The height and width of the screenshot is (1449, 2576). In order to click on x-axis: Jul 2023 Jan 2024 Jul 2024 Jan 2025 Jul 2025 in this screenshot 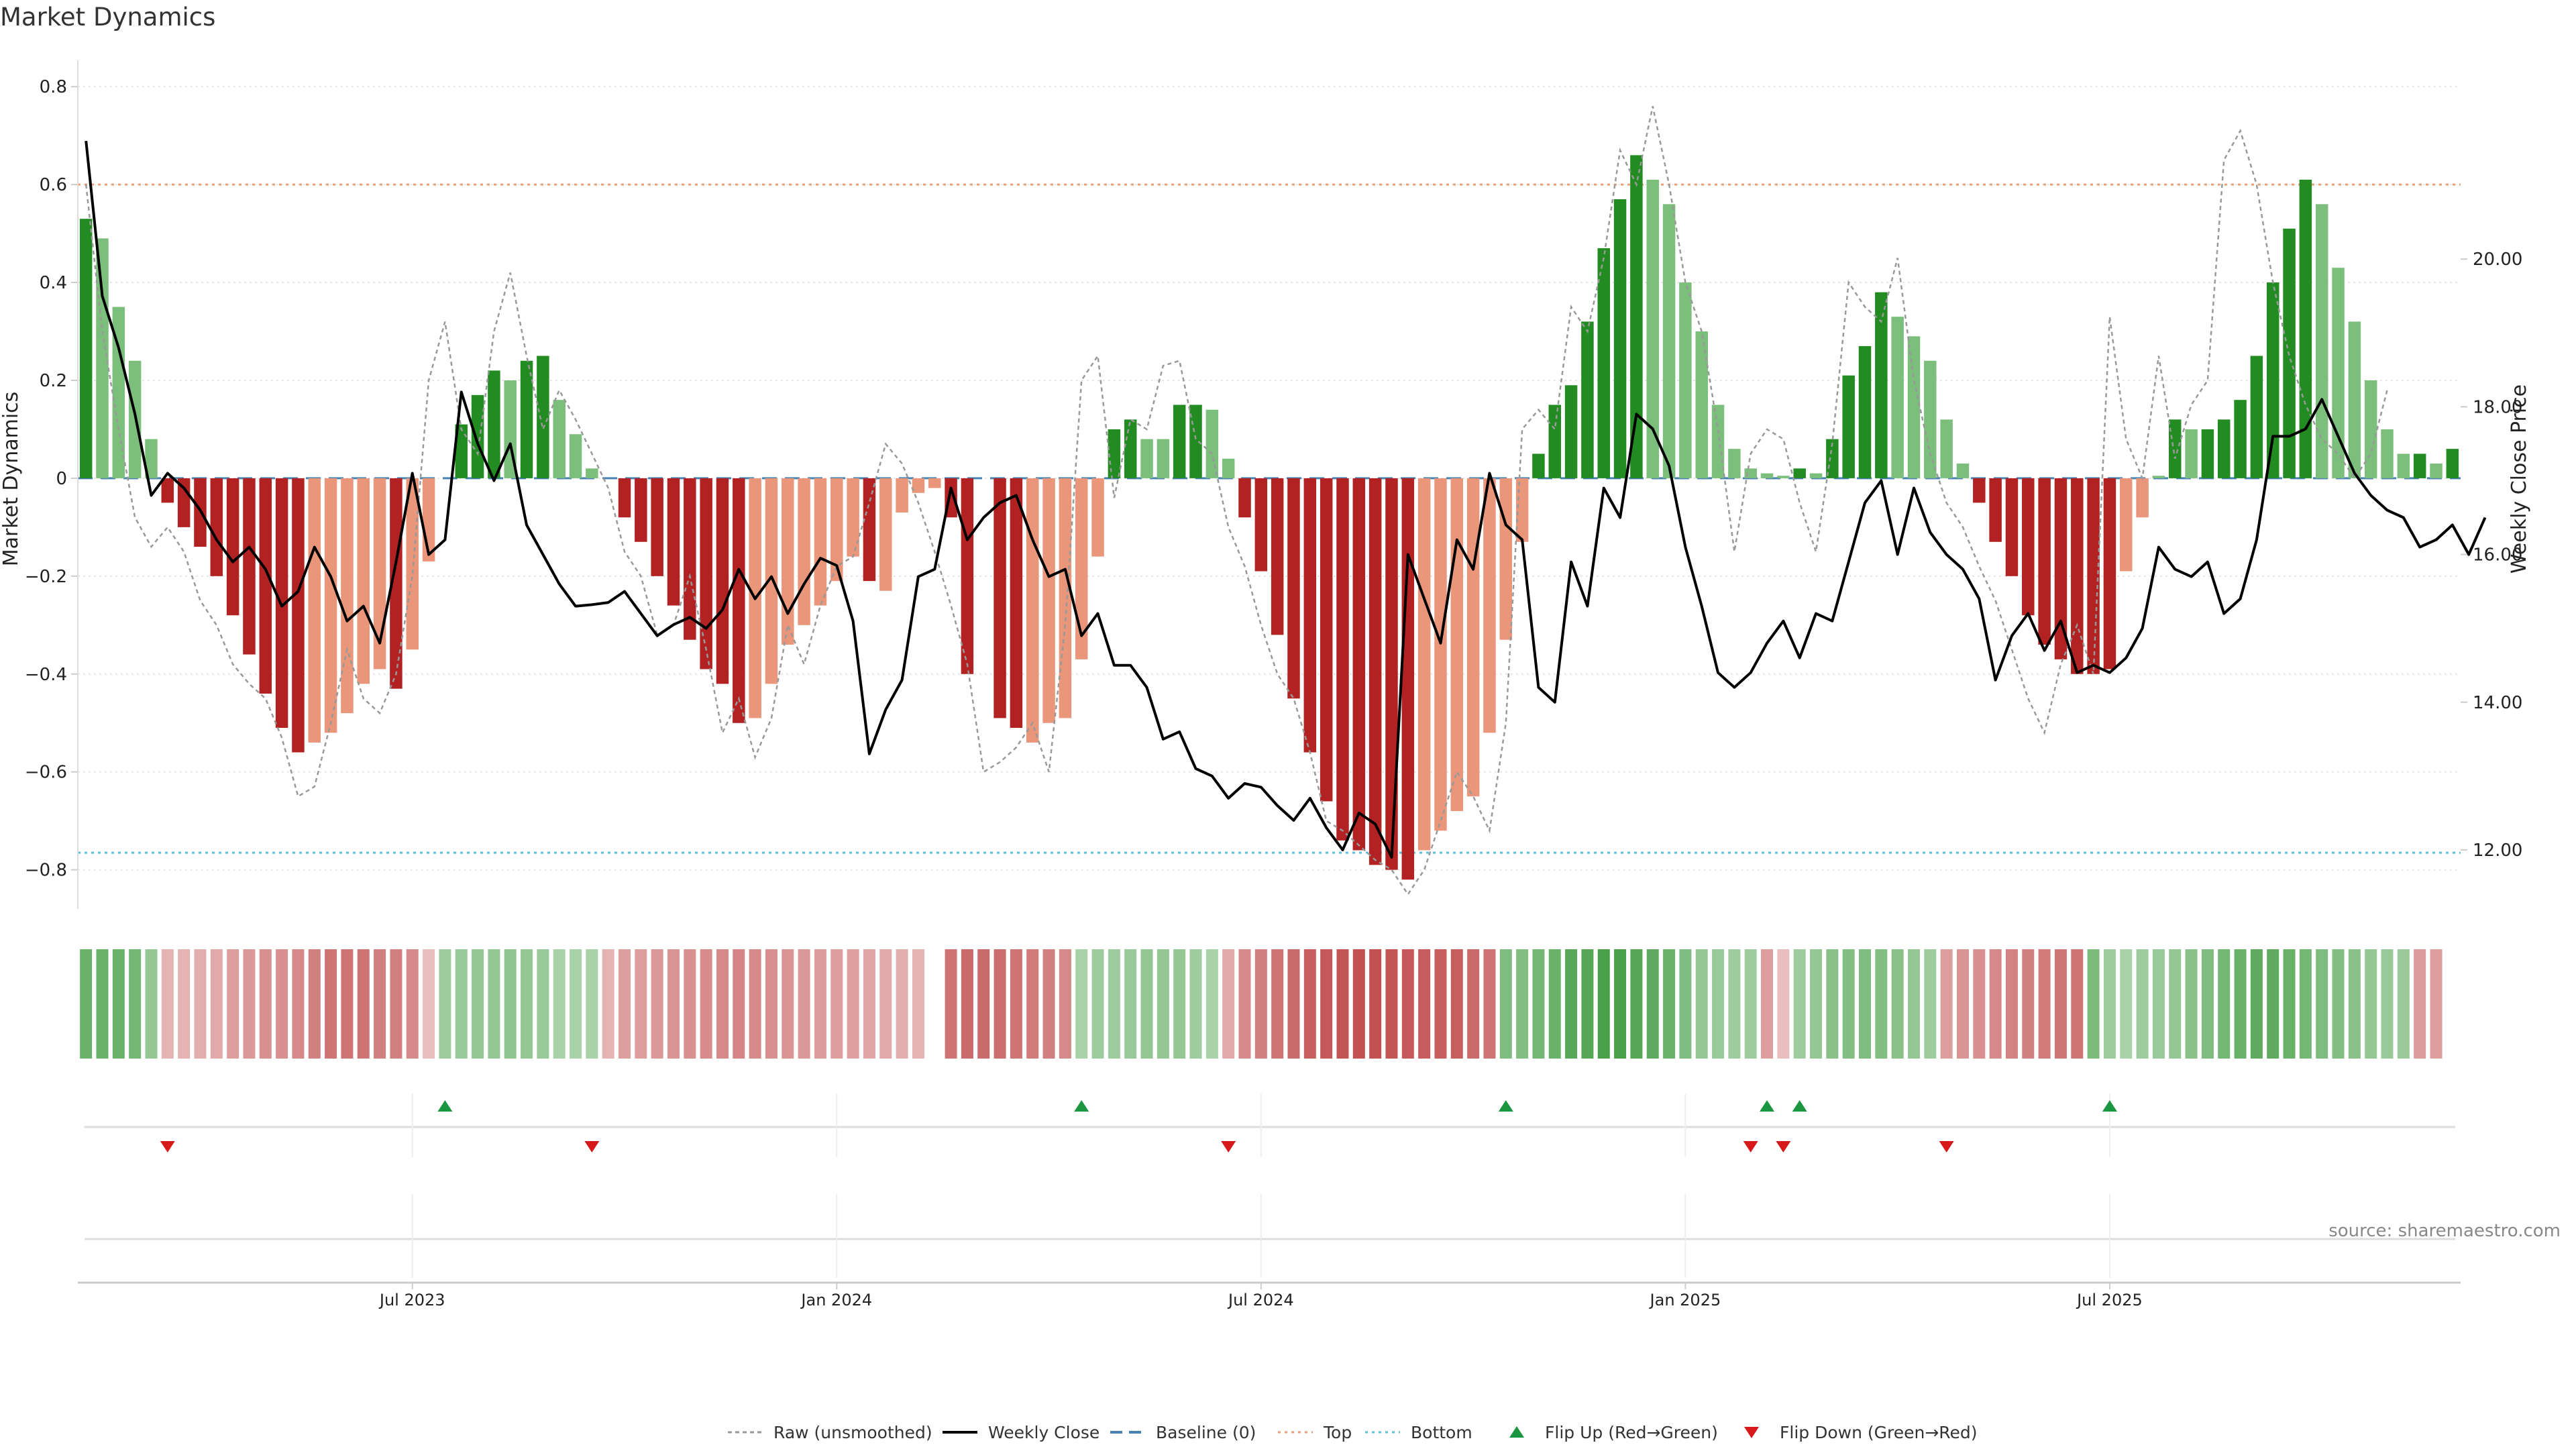, I will do `click(1269, 1295)`.